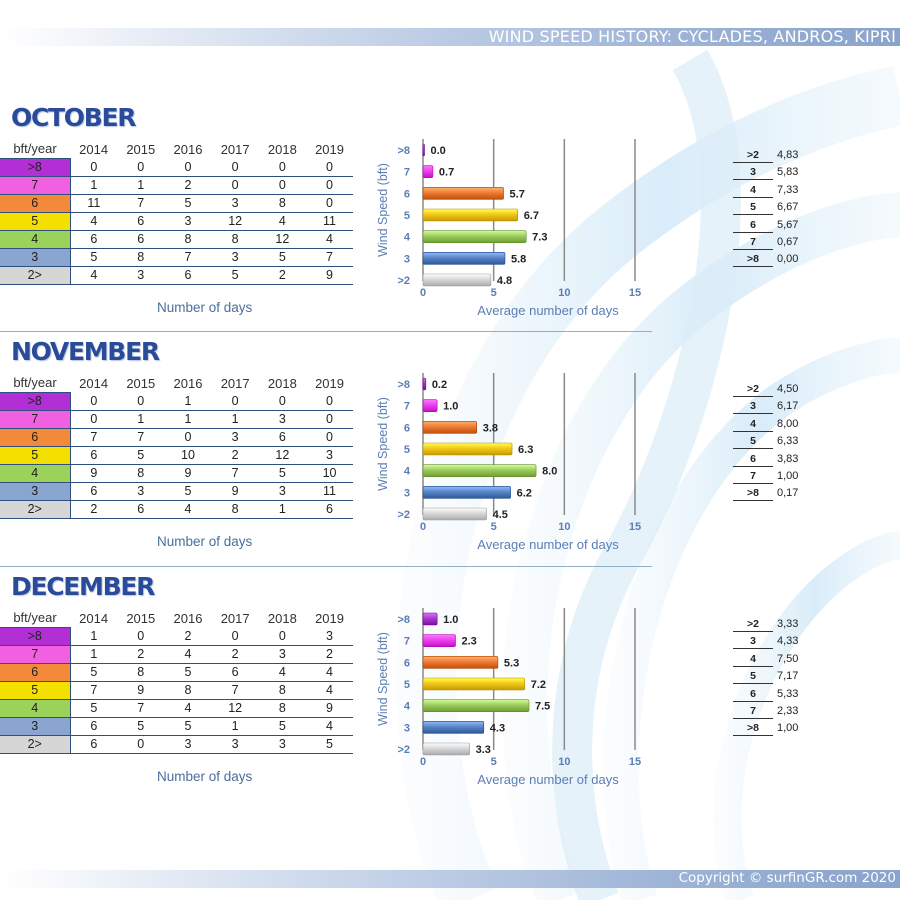 This screenshot has height=900, width=900. What do you see at coordinates (403, 385) in the screenshot?
I see `y-category-label: >8` at bounding box center [403, 385].